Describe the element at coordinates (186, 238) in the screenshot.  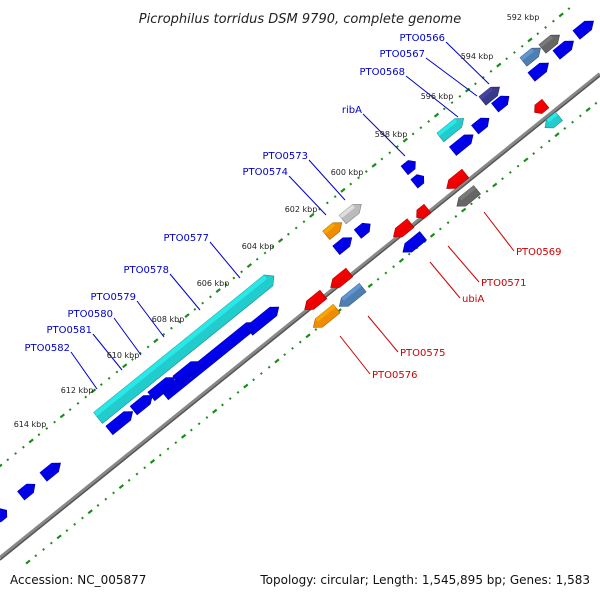
I see `gene-label-pto0577: PTO0577` at that location.